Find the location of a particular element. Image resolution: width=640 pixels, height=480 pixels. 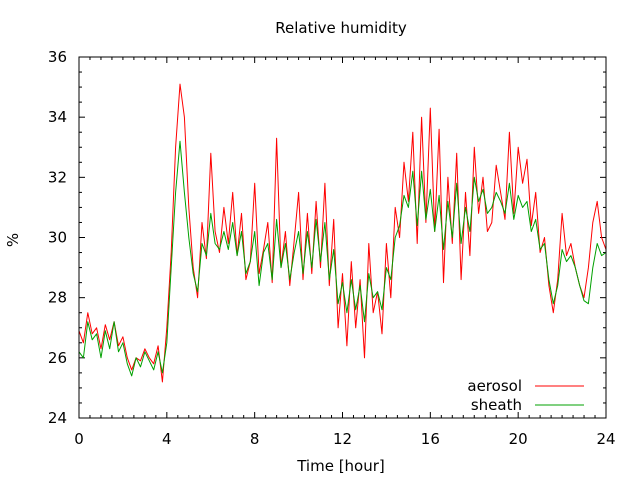

y-tick-label: 34 is located at coordinates (57, 117).